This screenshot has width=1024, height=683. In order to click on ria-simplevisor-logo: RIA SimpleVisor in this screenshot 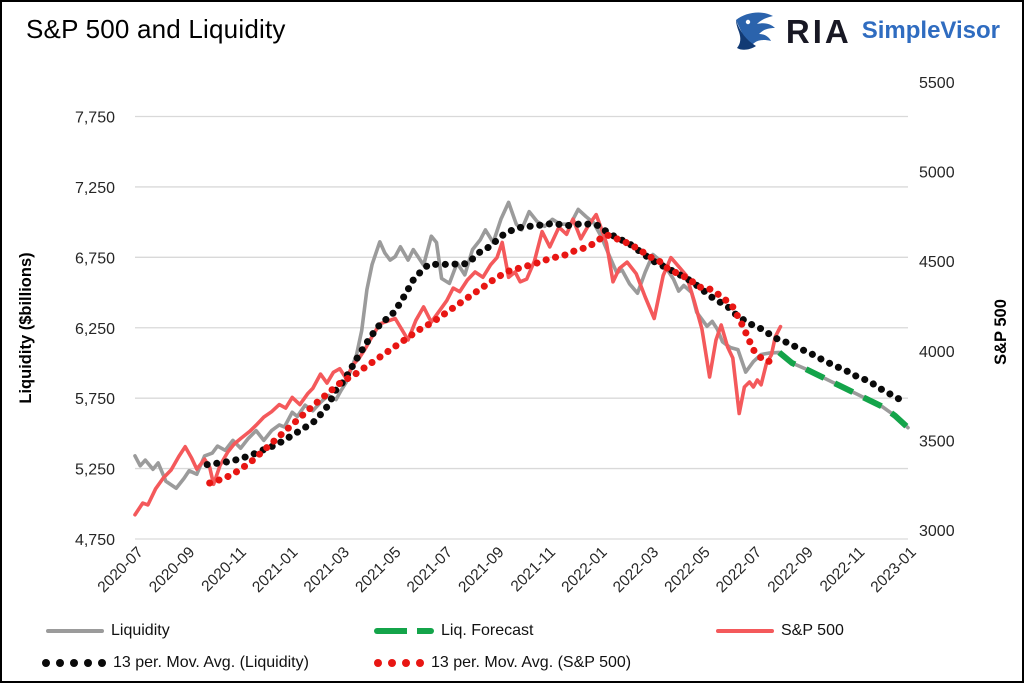, I will do `click(866, 31)`.